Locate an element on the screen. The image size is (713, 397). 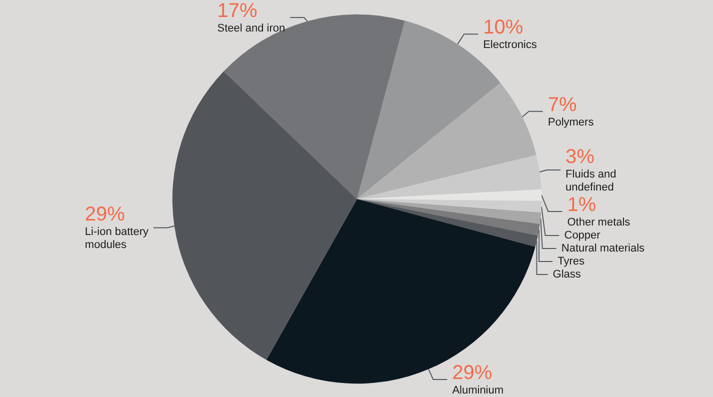
slice-label: Li-ion battery modules is located at coordinates (117, 239).